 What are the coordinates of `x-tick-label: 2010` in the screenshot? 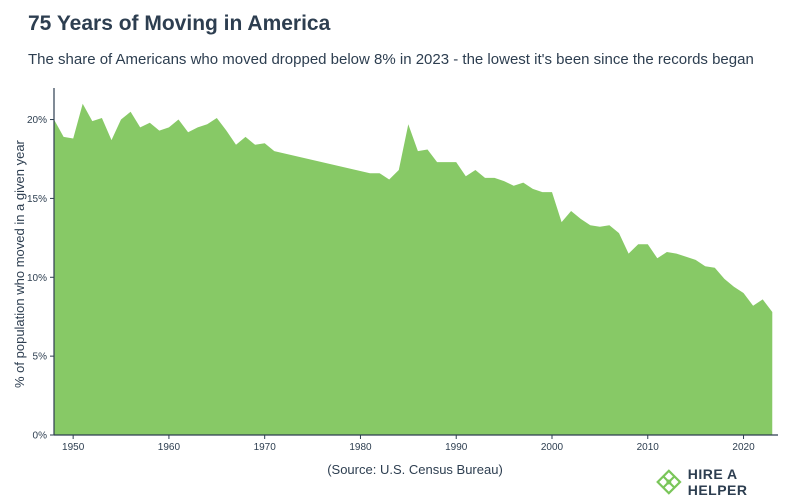 It's located at (648, 447).